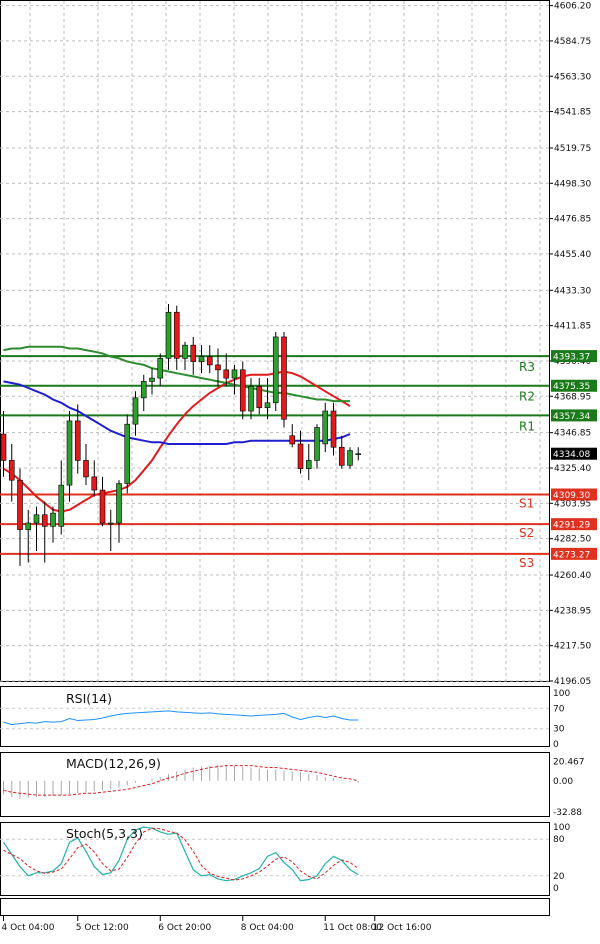 This screenshot has height=944, width=600. I want to click on price-tick-label: 4563.30, so click(572, 77).